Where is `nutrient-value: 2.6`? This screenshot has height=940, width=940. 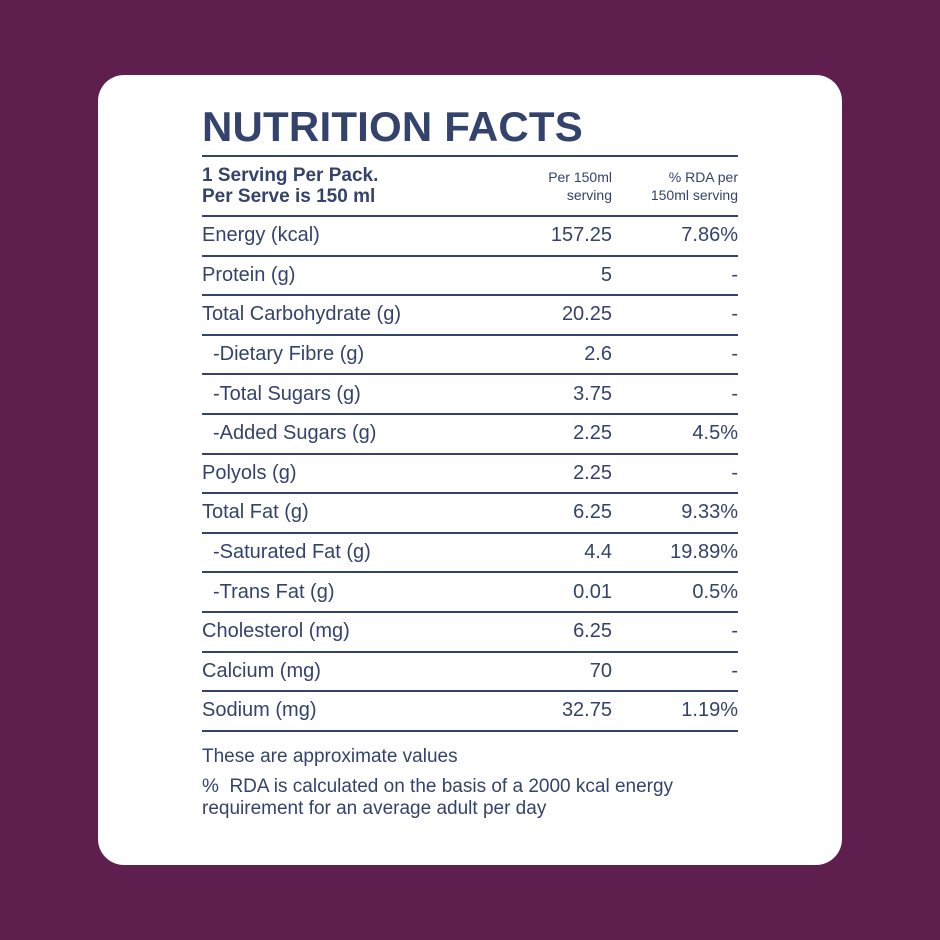
nutrient-value: 2.6 is located at coordinates (598, 354).